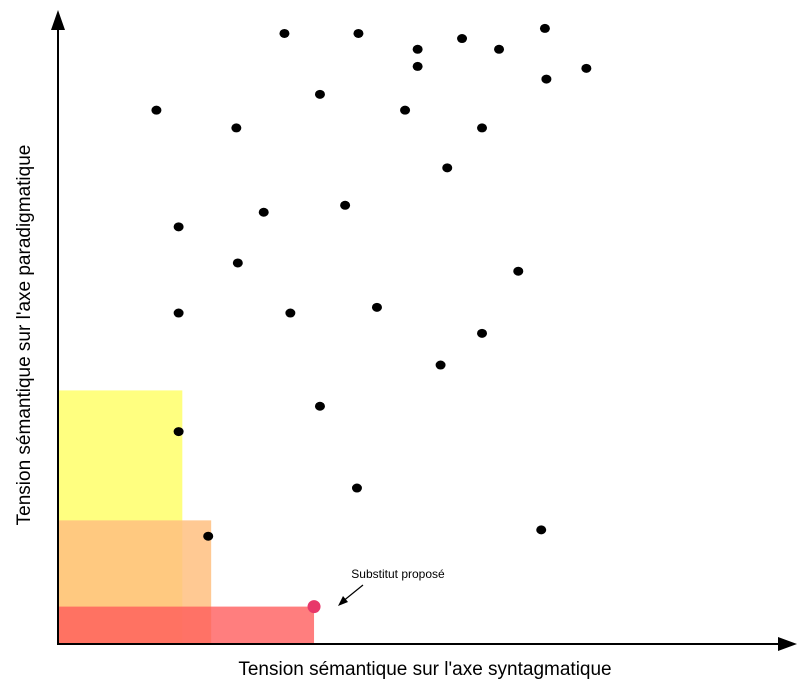 This screenshot has width=798, height=682. Describe the element at coordinates (186, 517) in the screenshot. I see `threshold-regions` at that location.